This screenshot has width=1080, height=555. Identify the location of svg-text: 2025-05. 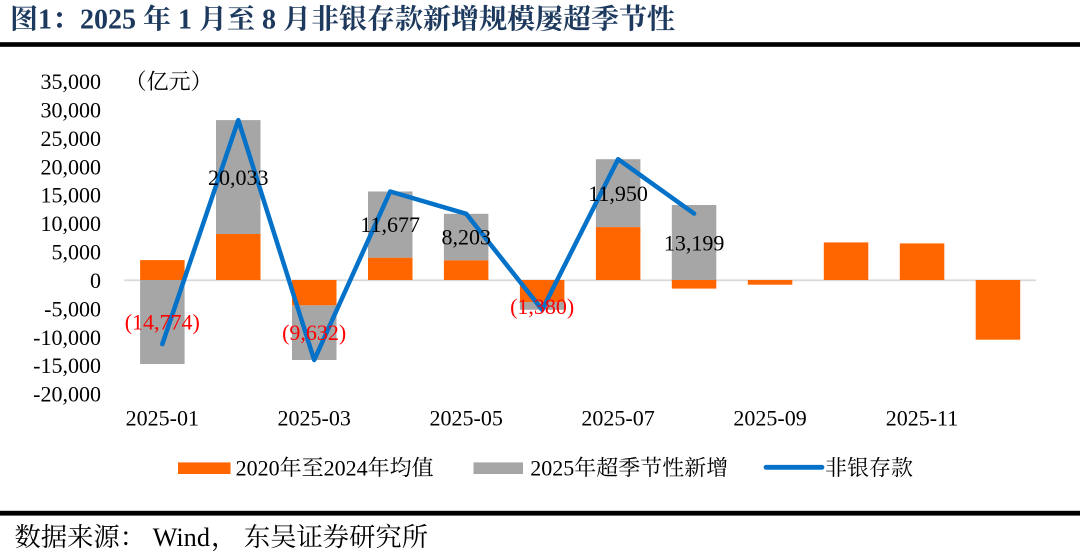
(466, 417).